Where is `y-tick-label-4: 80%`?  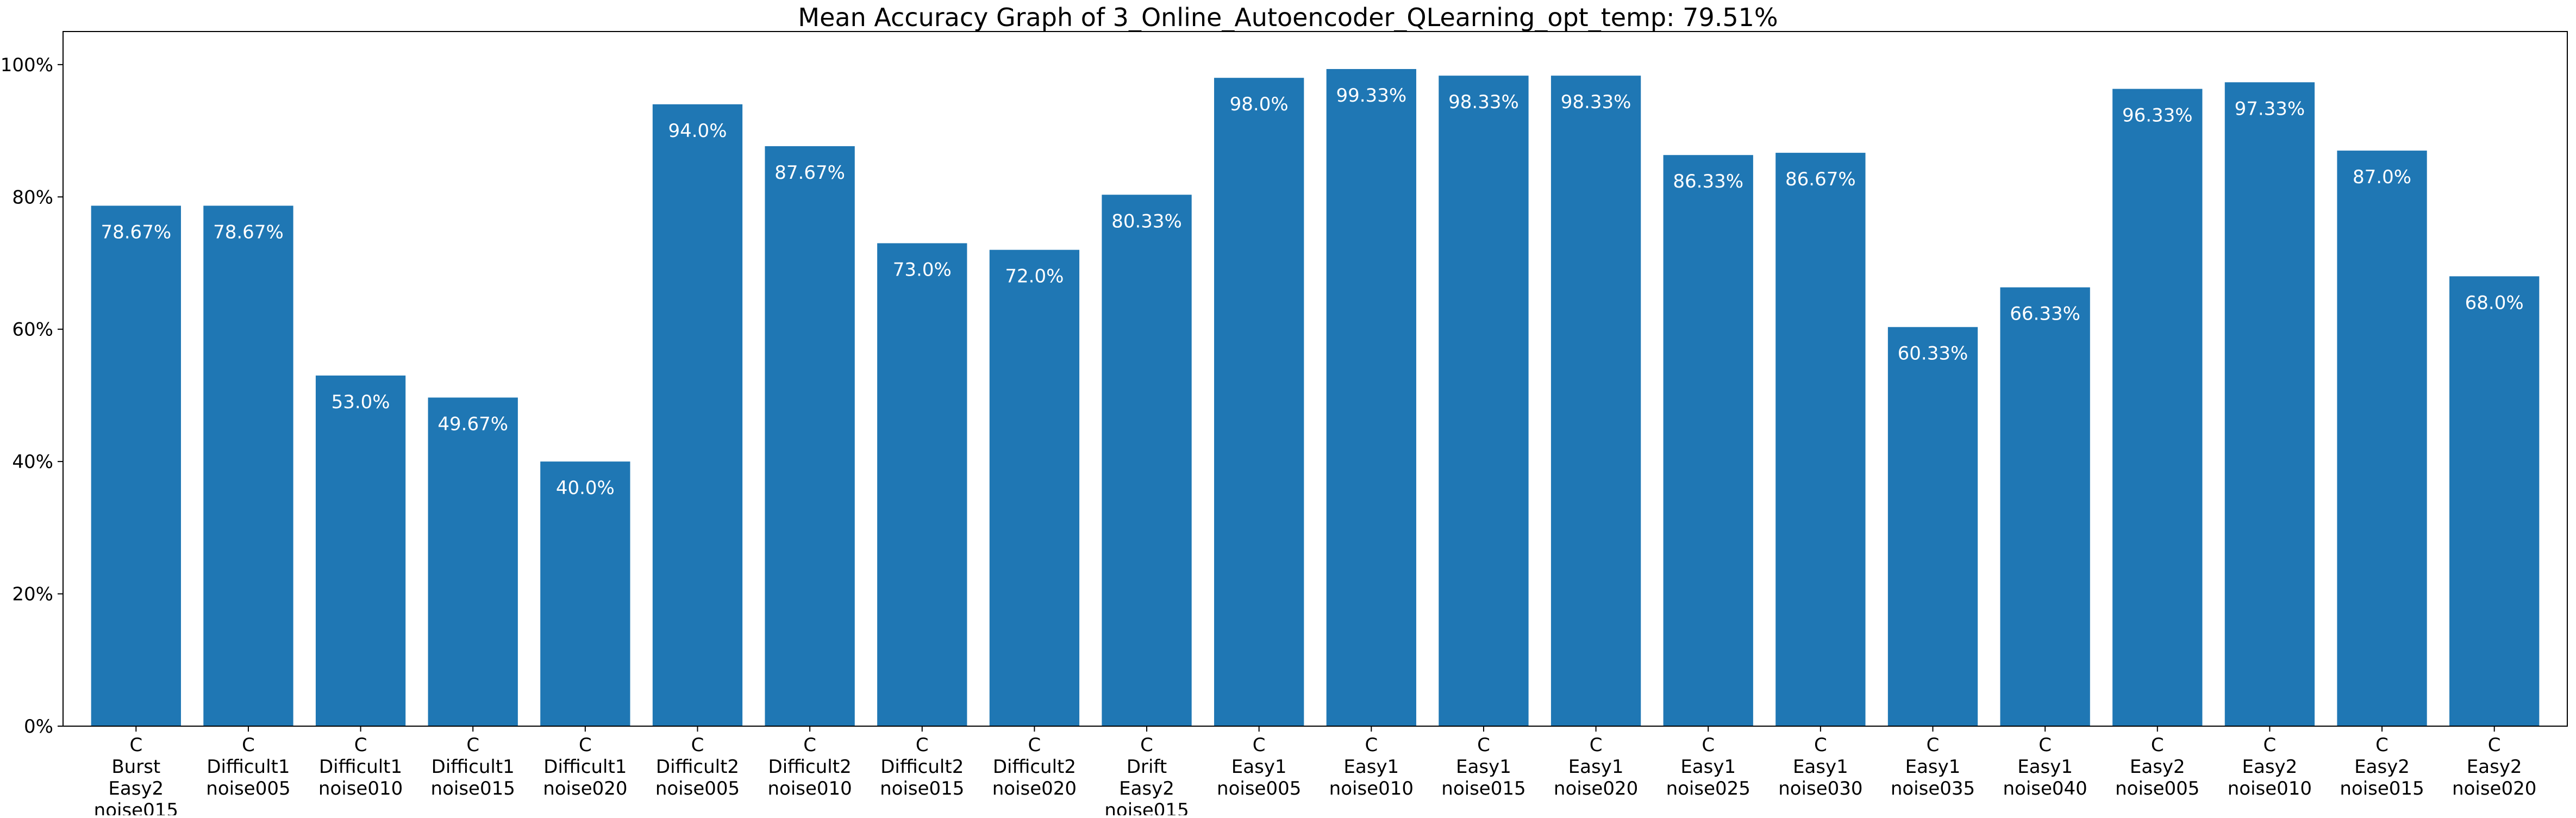 y-tick-label-4: 80% is located at coordinates (32, 197).